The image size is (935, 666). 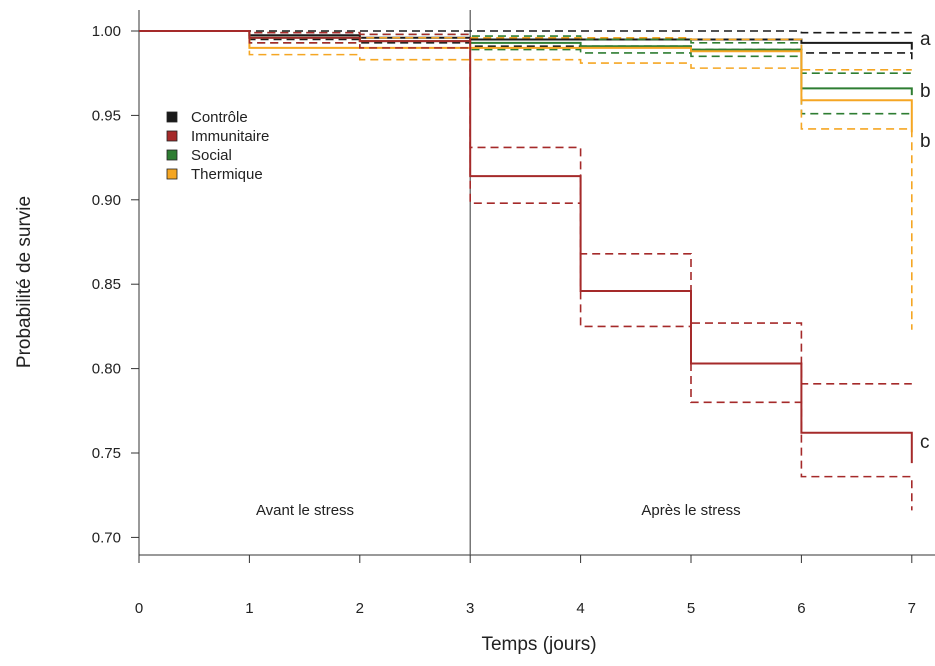 What do you see at coordinates (106, 31) in the screenshot?
I see `y-tick-label: 1.00` at bounding box center [106, 31].